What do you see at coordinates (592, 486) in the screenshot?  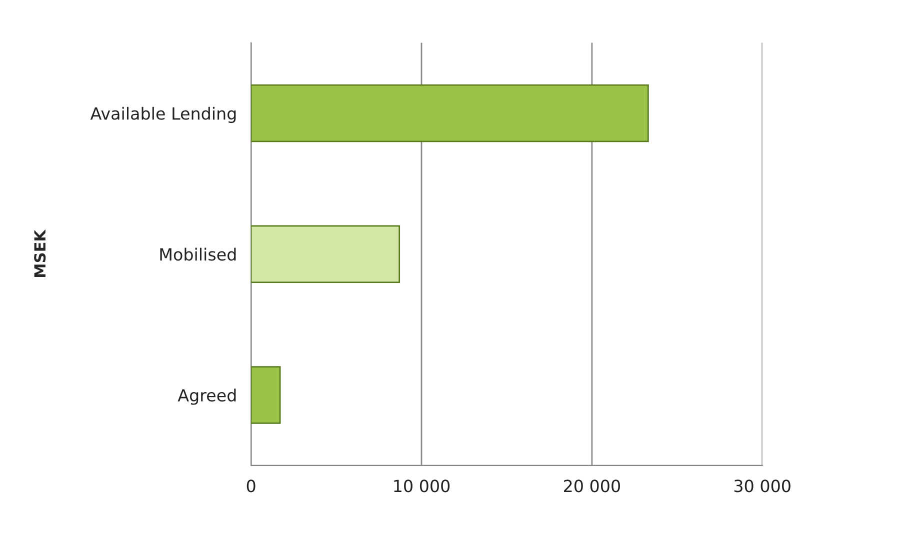 I see `x-tick-label: 20 000` at bounding box center [592, 486].